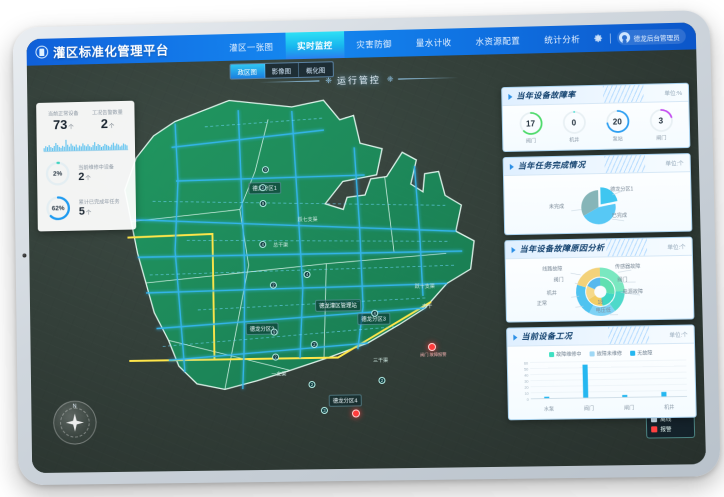 This screenshot has width=724, height=497. I want to click on bar-legend-label-1: 故障未维修, so click(609, 354).